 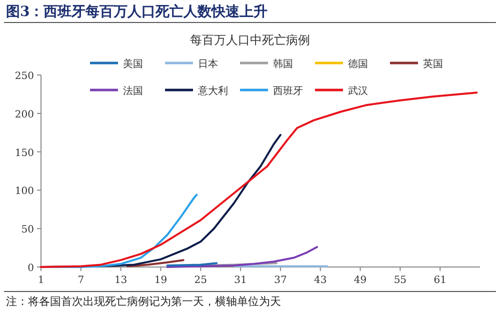 What do you see at coordinates (121, 280) in the screenshot?
I see `x-tick-label: 13` at bounding box center [121, 280].